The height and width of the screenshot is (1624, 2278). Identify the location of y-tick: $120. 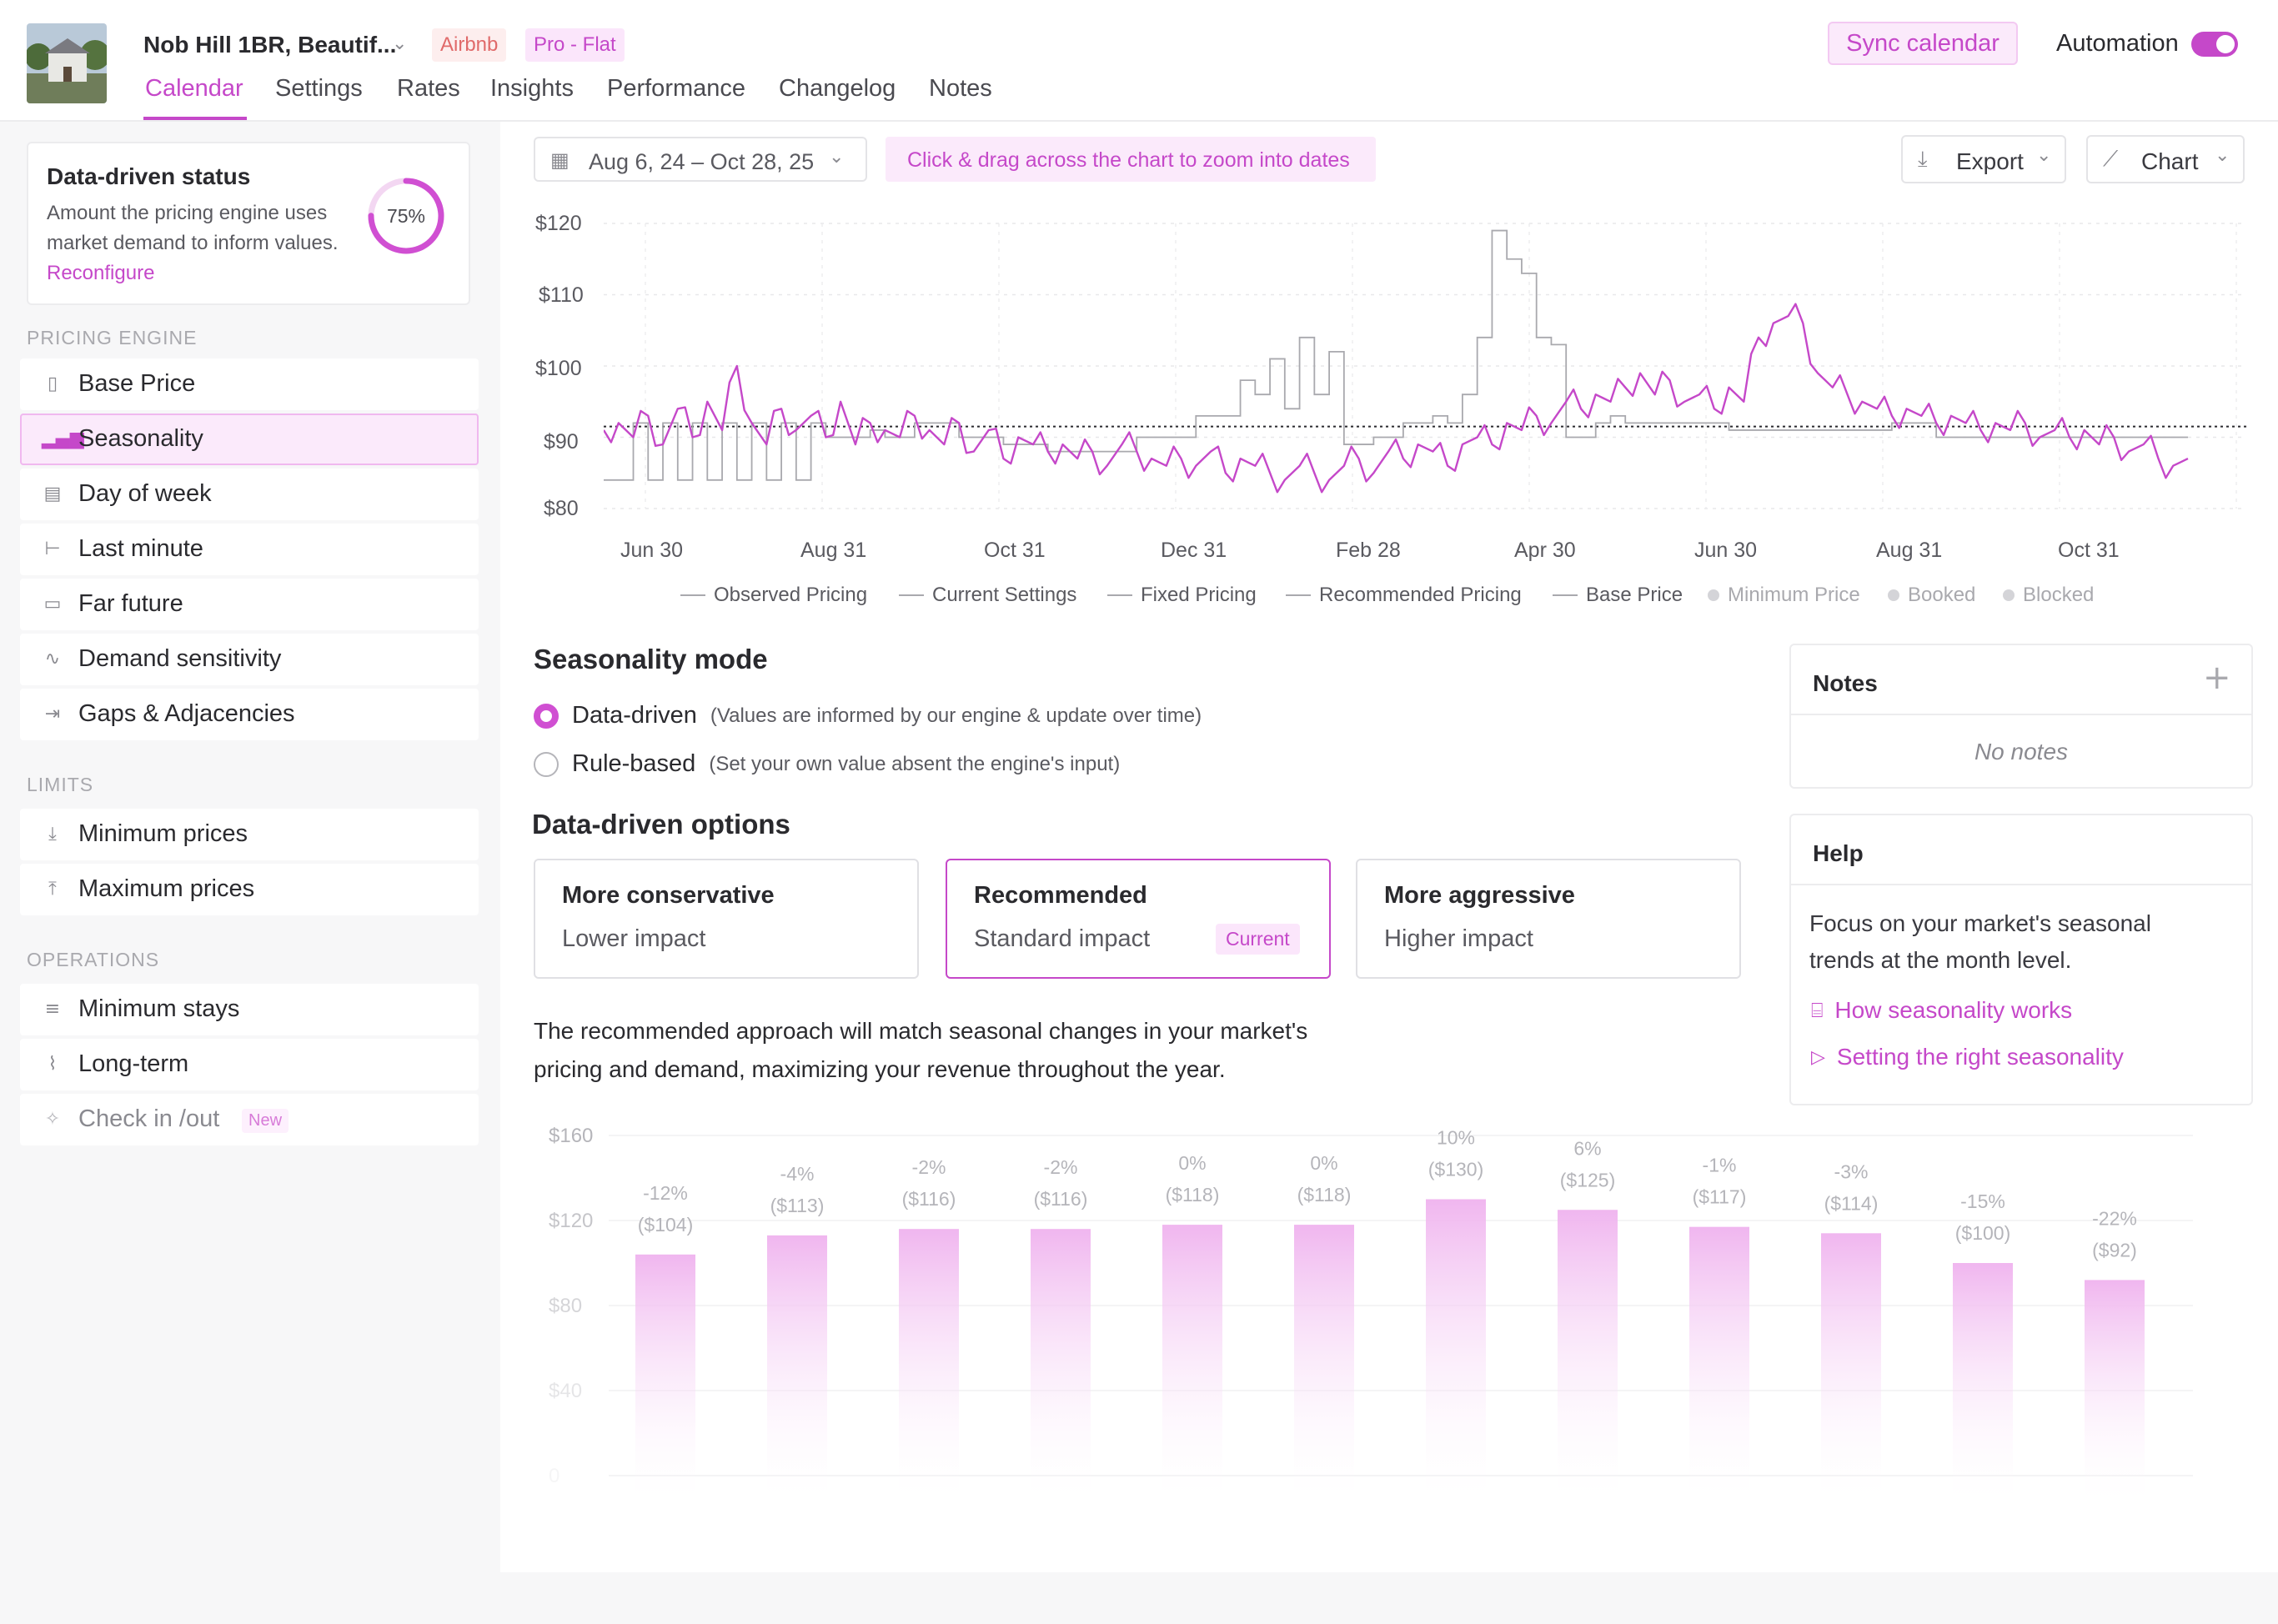
(558, 224).